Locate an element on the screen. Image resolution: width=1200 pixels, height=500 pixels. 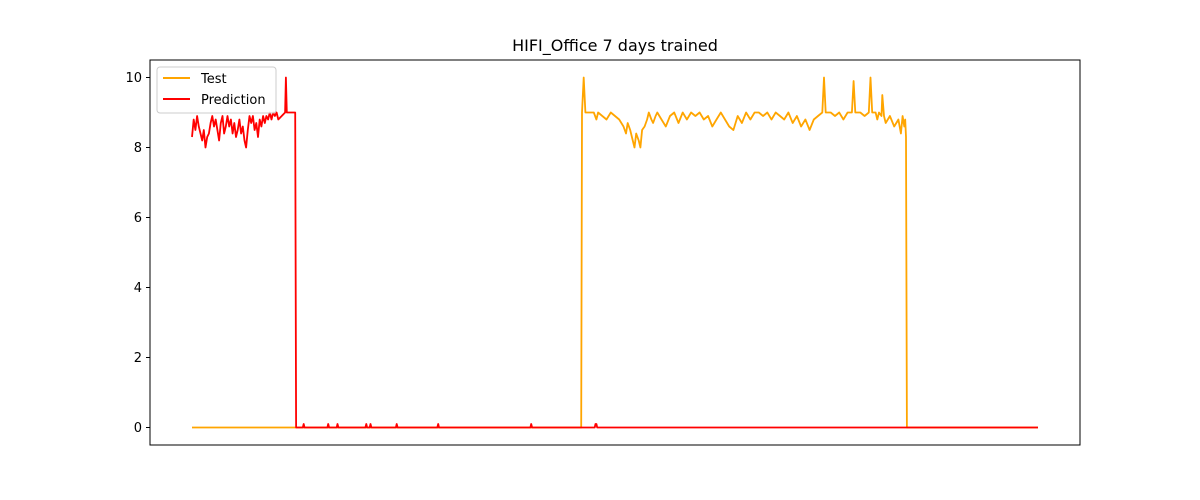
y-tick-label: 10 is located at coordinates (133, 78).